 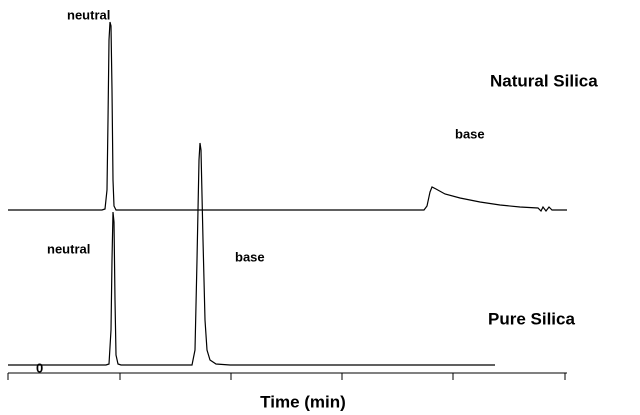 What do you see at coordinates (39, 367) in the screenshot?
I see `origin-label: 0` at bounding box center [39, 367].